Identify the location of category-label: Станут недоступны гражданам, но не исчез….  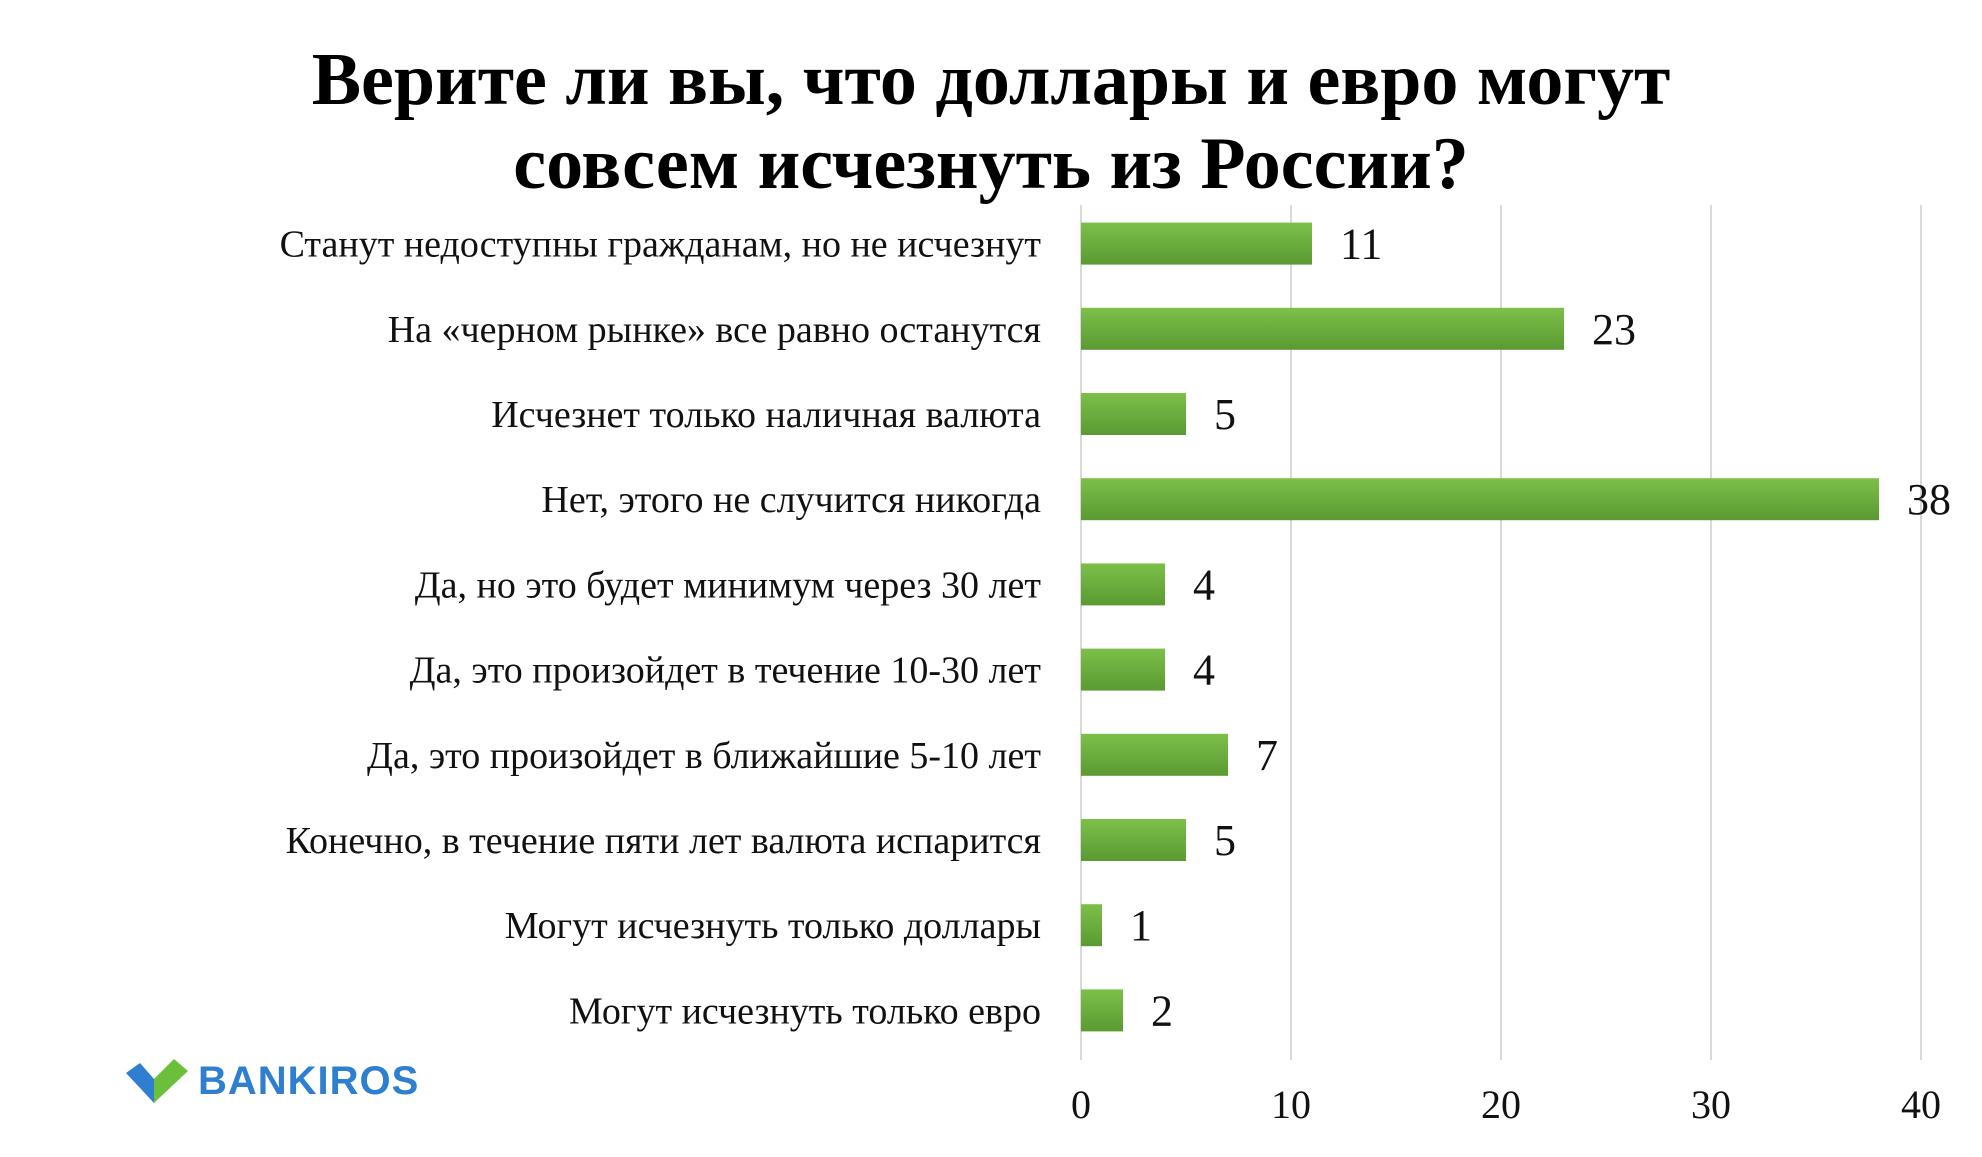
(661, 245).